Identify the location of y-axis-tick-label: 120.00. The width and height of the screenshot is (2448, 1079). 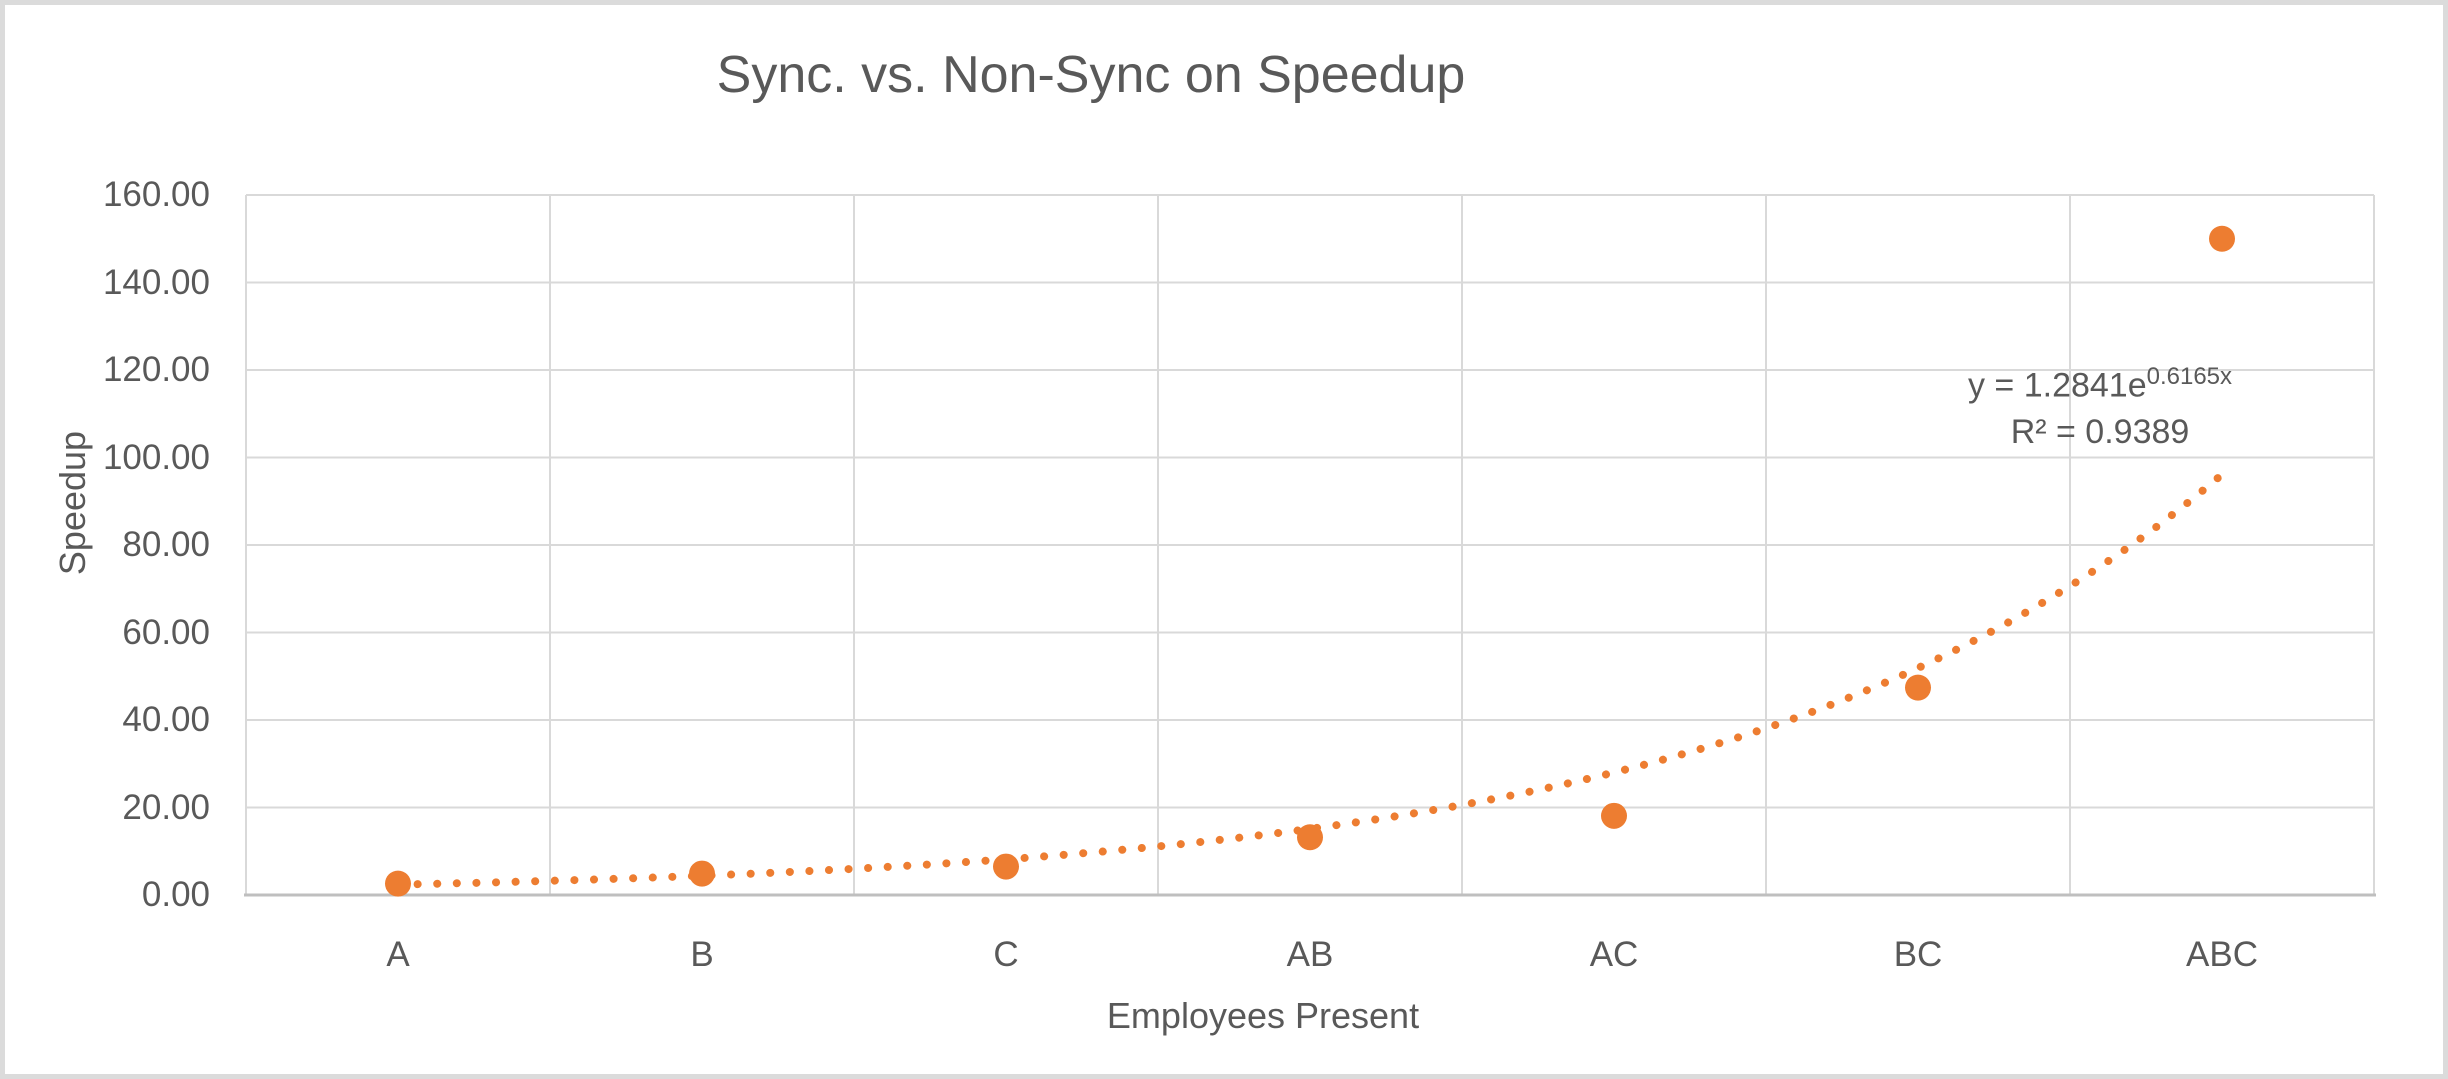
(156, 369).